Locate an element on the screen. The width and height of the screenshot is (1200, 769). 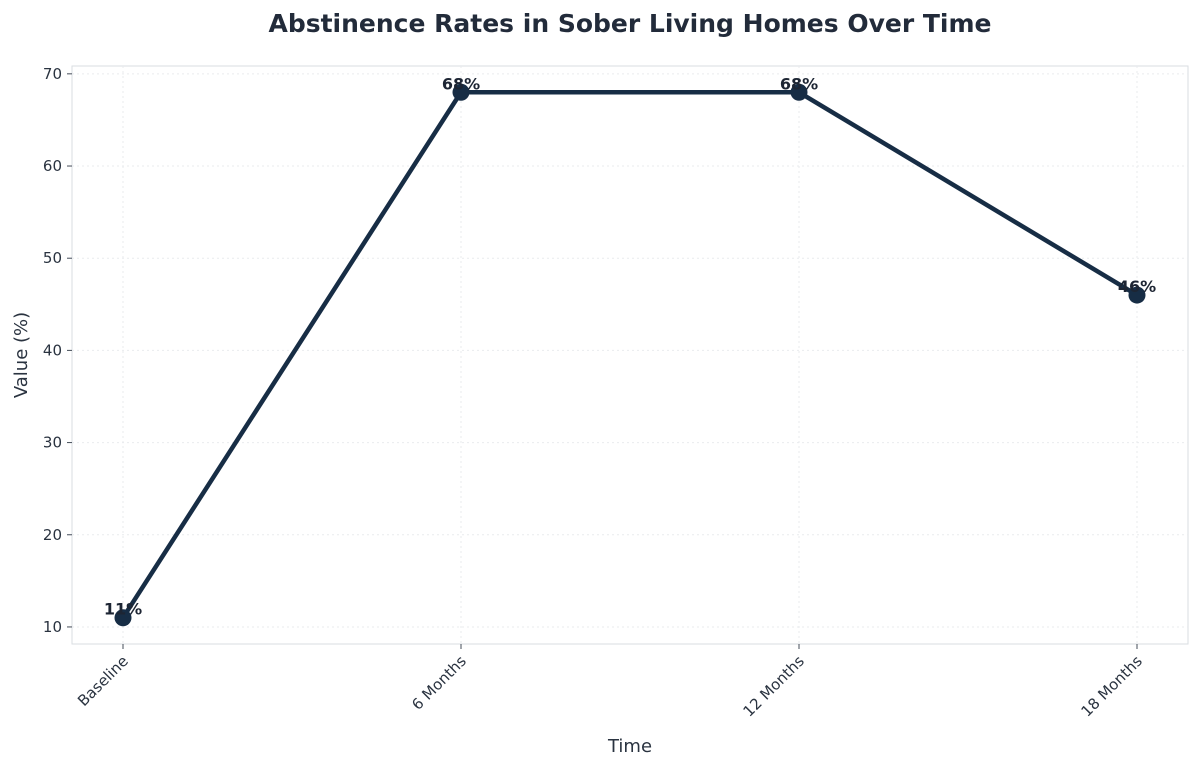
y-axis: 10 20 30 40 50 60 70 is located at coordinates (57, 350).